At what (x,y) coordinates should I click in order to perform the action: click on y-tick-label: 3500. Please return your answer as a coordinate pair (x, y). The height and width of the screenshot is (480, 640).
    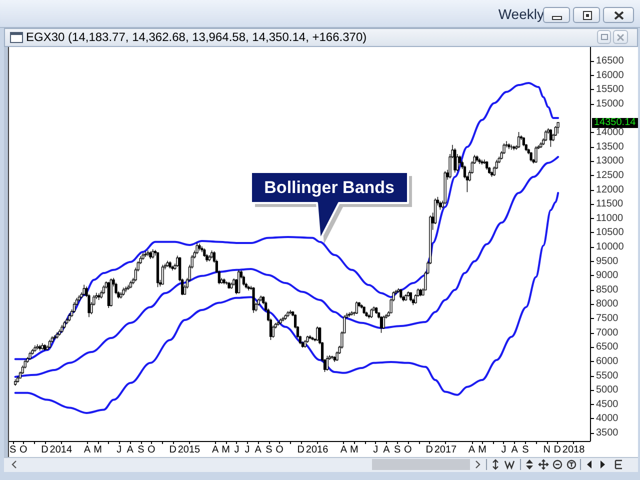
    Looking at the image, I should click on (607, 432).